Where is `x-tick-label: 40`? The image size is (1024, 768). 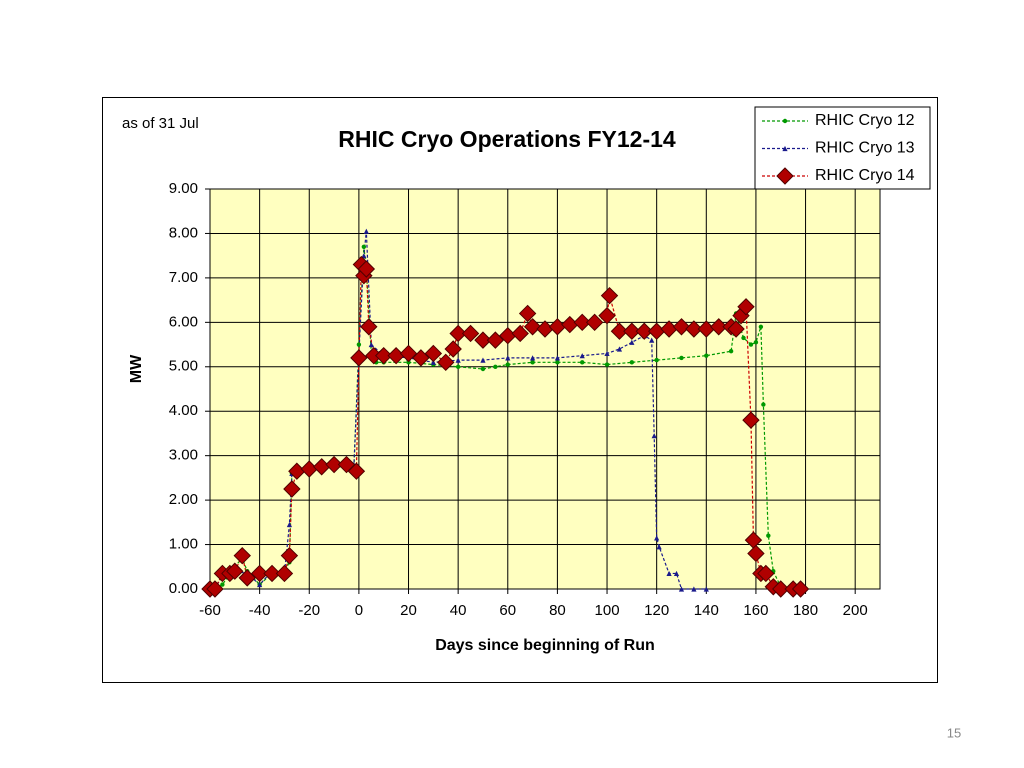 x-tick-label: 40 is located at coordinates (458, 610).